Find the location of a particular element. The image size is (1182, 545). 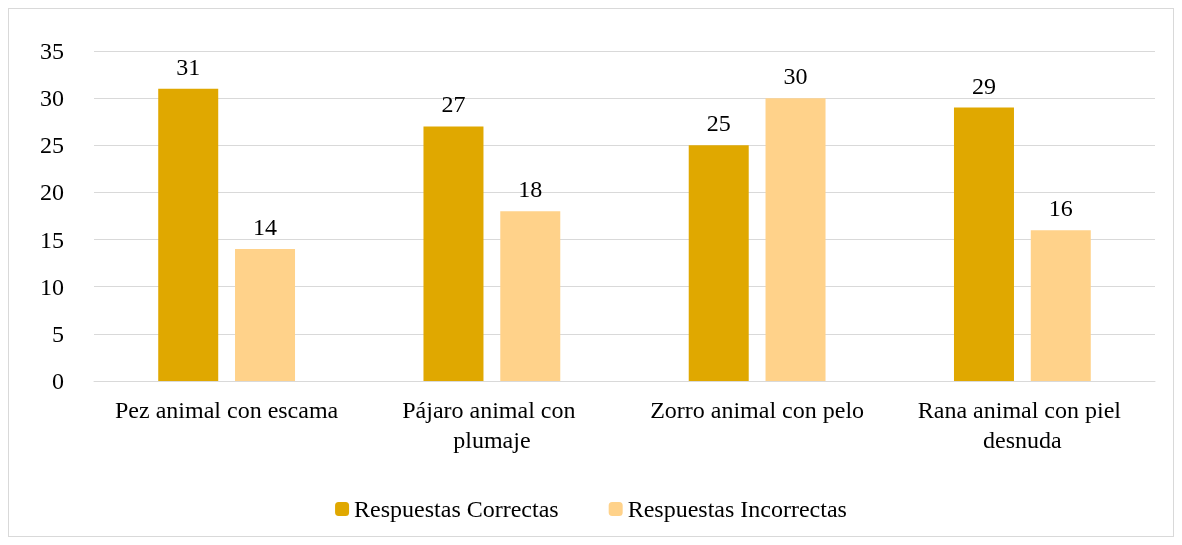

data-label: 29 is located at coordinates (983, 85).